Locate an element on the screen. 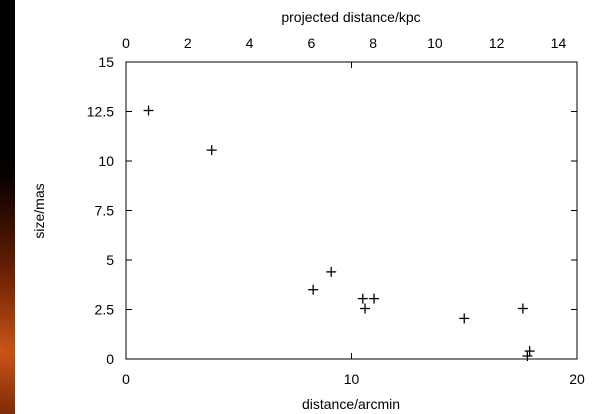 The height and width of the screenshot is (414, 607). y-tick-label: 10 is located at coordinates (106, 161).